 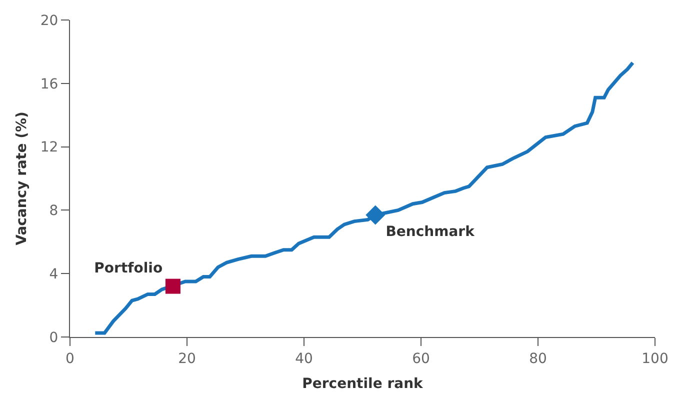 What do you see at coordinates (22, 179) in the screenshot?
I see `y-axis-title: Vacancy rate (%)` at bounding box center [22, 179].